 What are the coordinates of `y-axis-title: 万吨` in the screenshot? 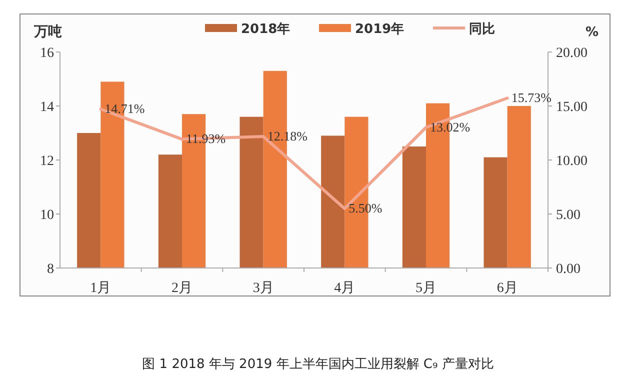 It's located at (47, 32).